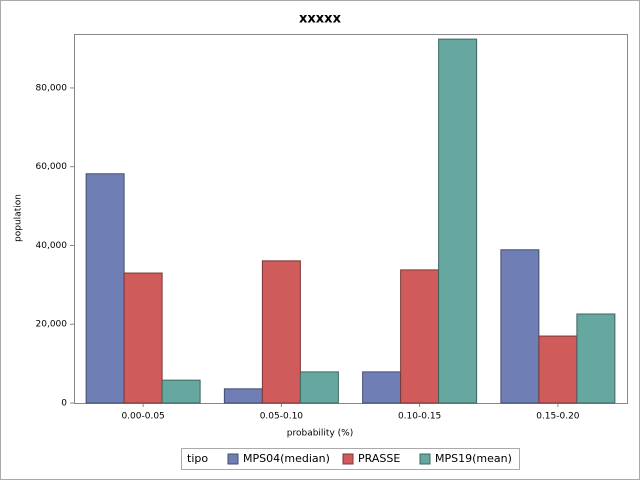  Describe the element at coordinates (473, 458) in the screenshot. I see `legend-label: MPS19(mean)` at that location.